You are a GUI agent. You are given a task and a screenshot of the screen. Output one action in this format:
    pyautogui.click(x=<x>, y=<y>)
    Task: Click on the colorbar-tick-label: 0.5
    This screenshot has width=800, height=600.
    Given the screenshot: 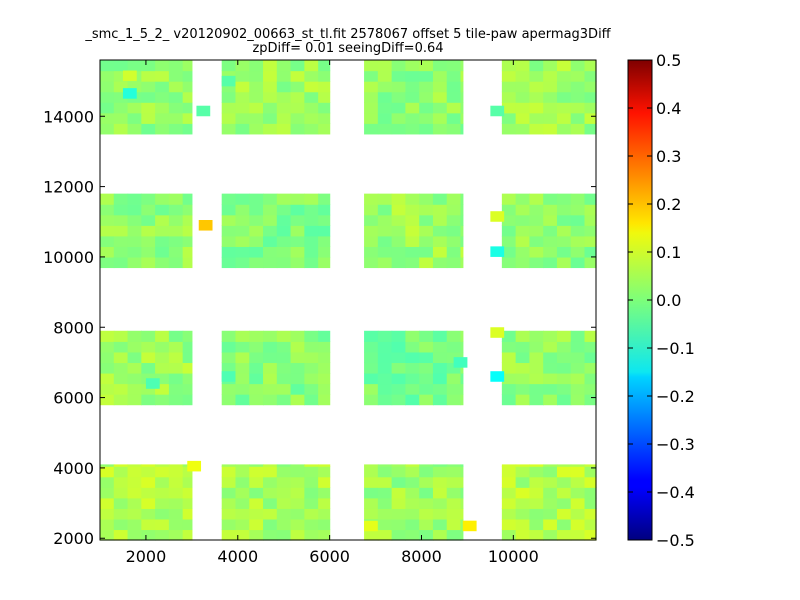 What is the action you would take?
    pyautogui.click(x=668, y=60)
    